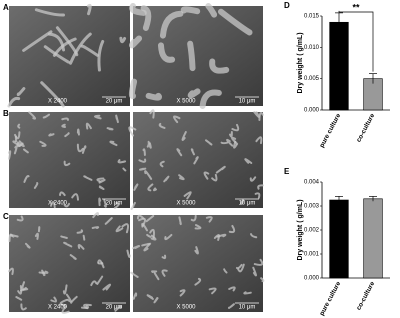  Describe the element at coordinates (6, 113) in the screenshot. I see `panel-label: B` at that location.